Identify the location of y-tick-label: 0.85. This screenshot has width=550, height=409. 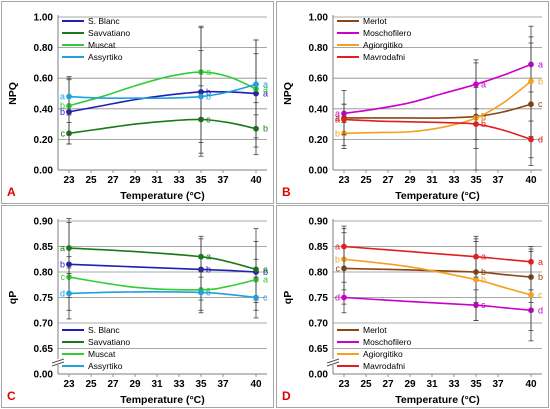
(44, 247).